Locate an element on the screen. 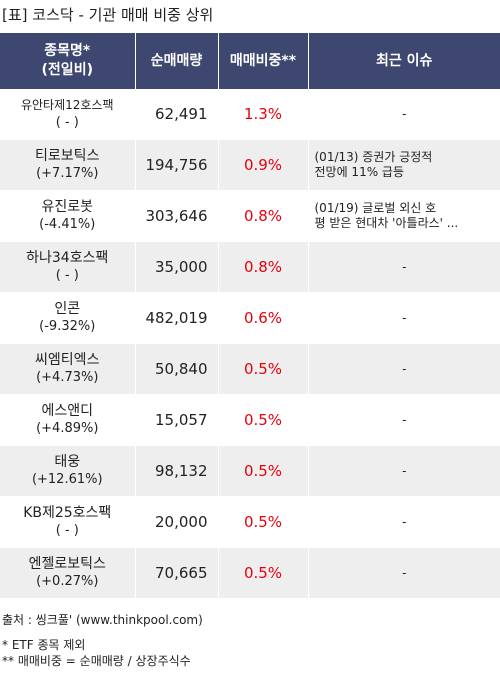 The image size is (500, 675). table-row: KB제25호스팩 ( - ) 20,000 0.5% - is located at coordinates (250, 522).